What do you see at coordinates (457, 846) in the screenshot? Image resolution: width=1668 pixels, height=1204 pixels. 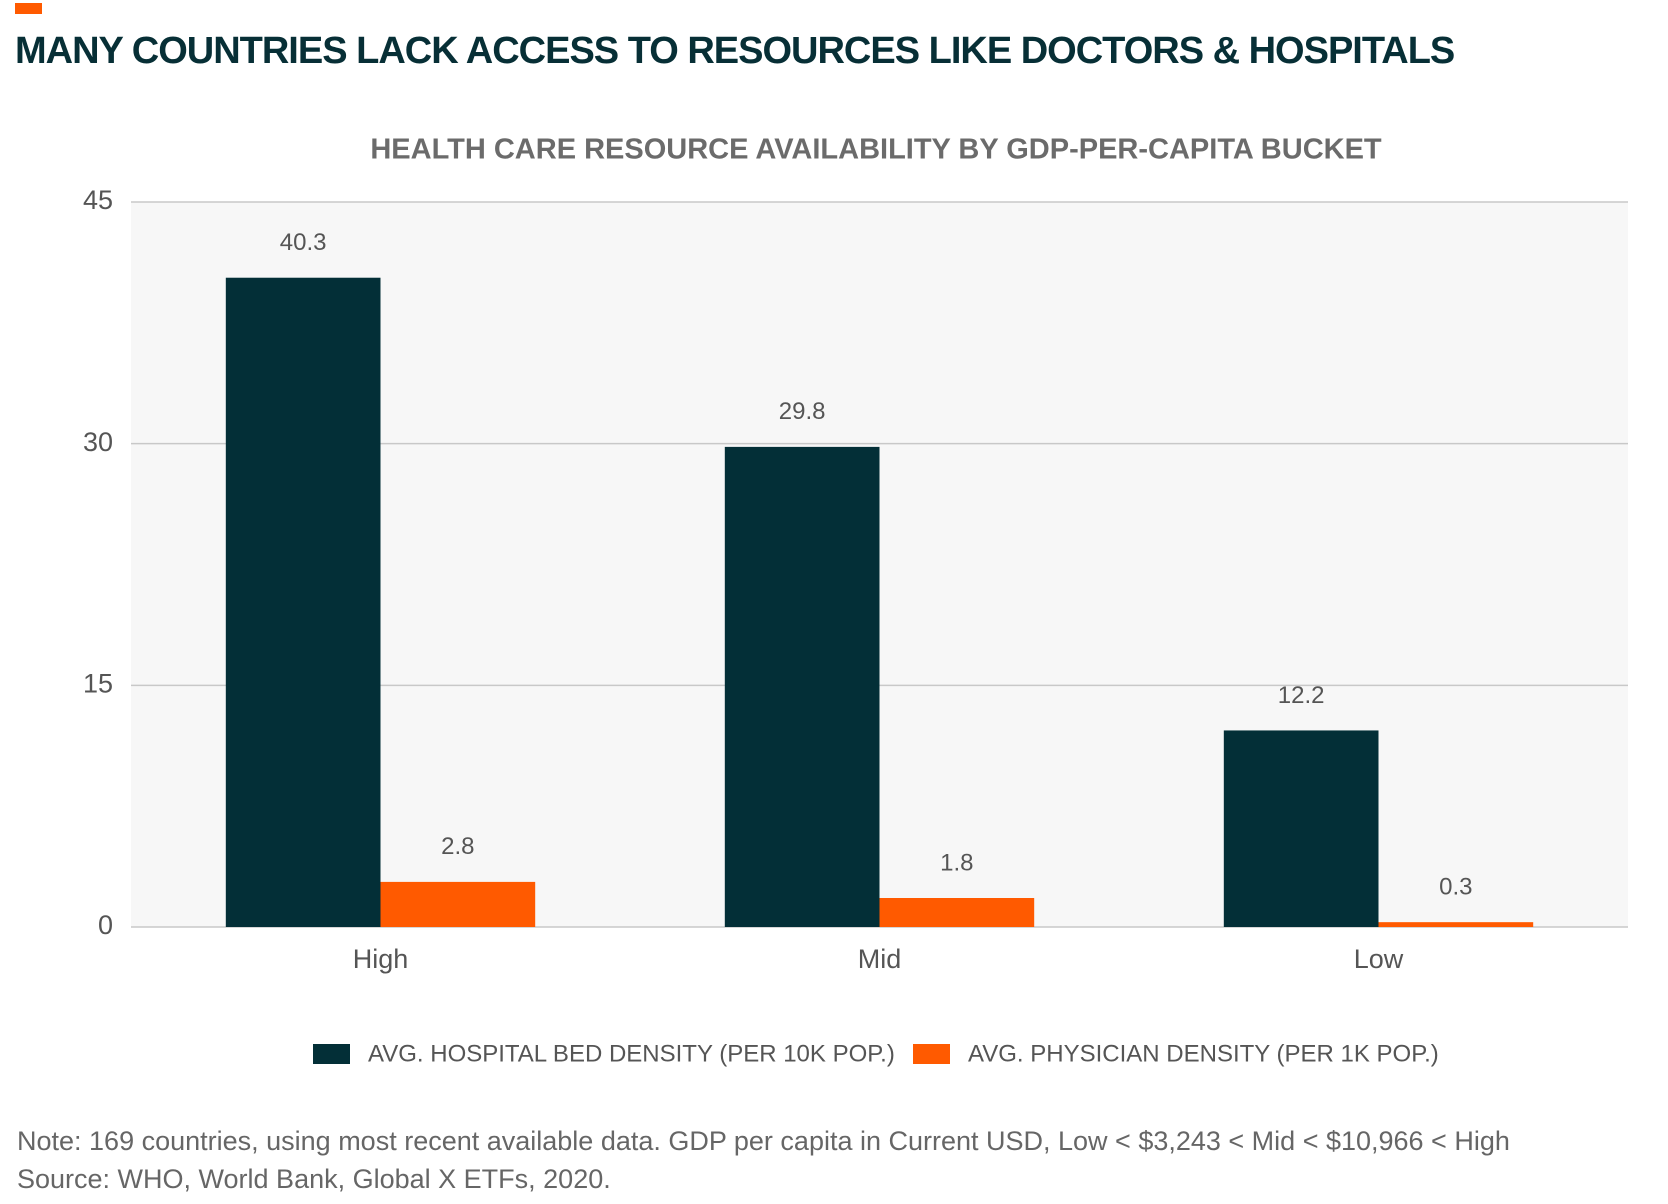 I see `value-label: 2.8` at bounding box center [457, 846].